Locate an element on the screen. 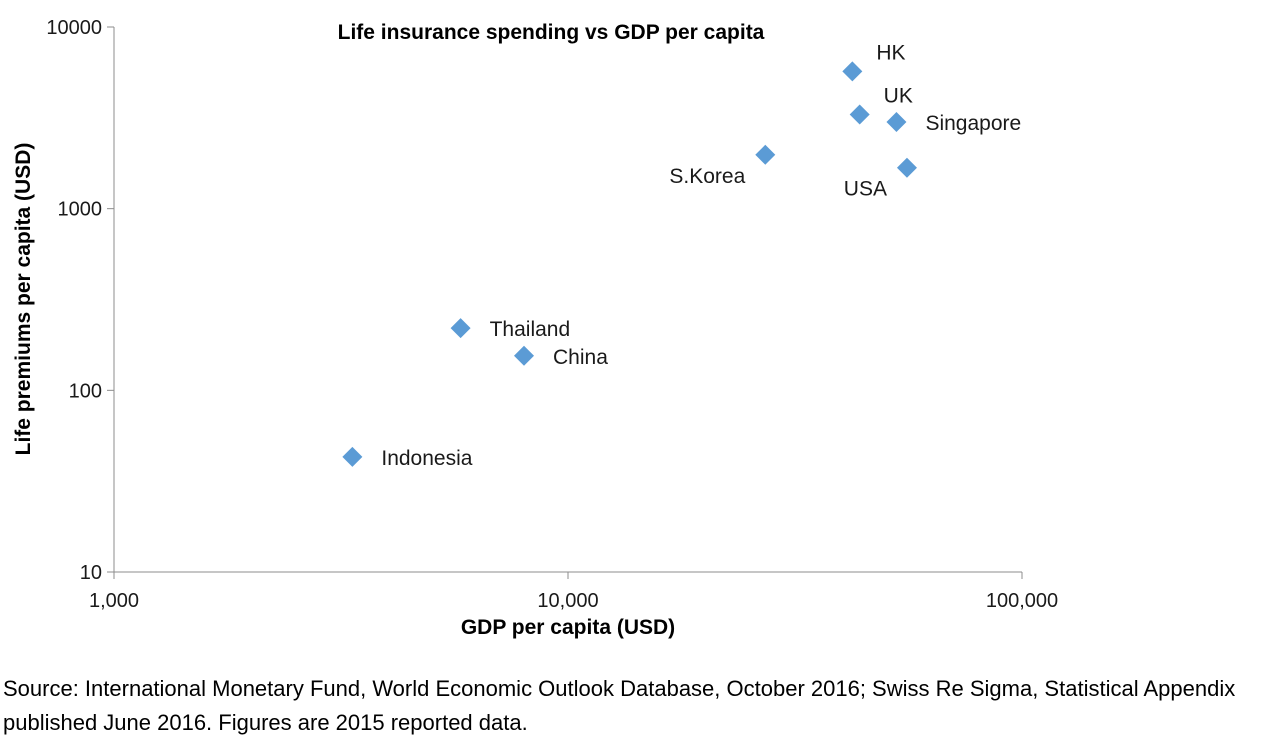 This screenshot has width=1270, height=740. y-tick-label: 1000 is located at coordinates (80, 210).